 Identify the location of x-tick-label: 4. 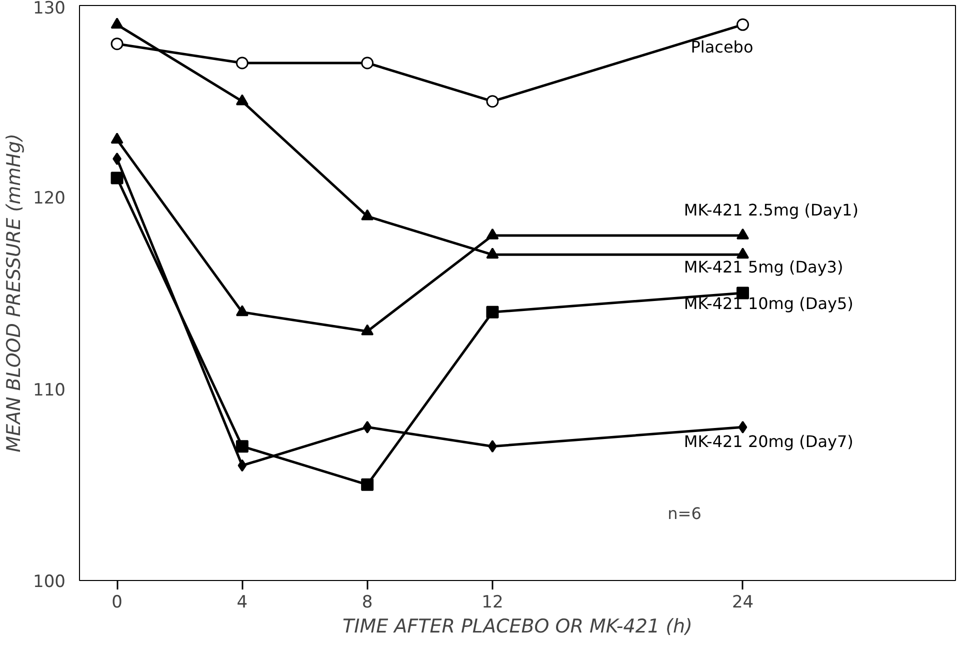
(242, 602).